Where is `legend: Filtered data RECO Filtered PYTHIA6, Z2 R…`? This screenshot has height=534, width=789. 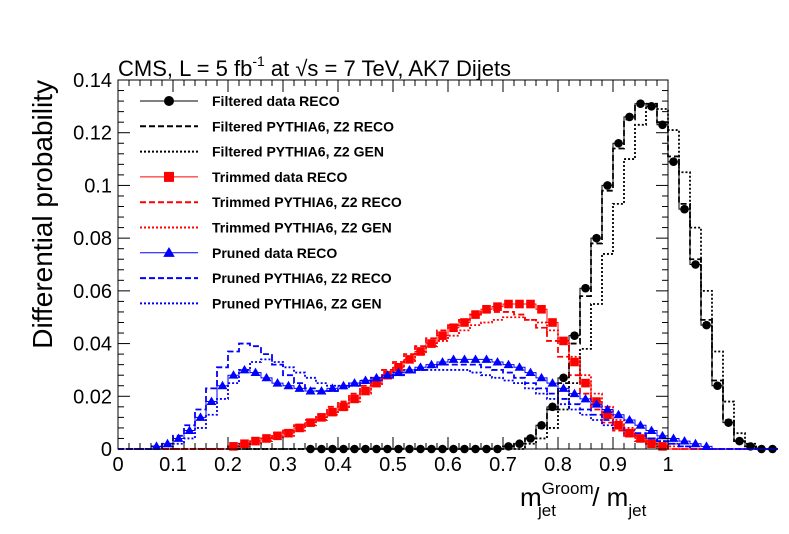 legend: Filtered data RECO Filtered PYTHIA6, Z2 R… is located at coordinates (271, 202).